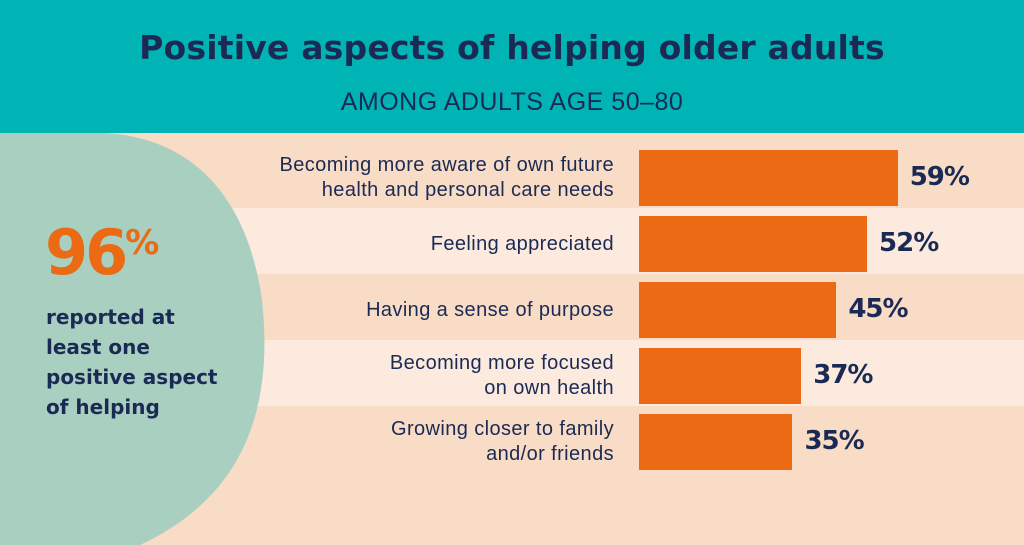 Image resolution: width=1024 pixels, height=545 pixels. Describe the element at coordinates (843, 375) in the screenshot. I see `value-label: 37%` at that location.